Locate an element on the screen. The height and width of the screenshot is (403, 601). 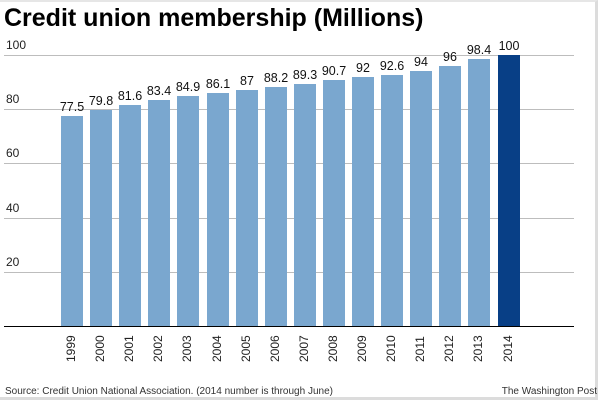
x-tick-label: 1999 is located at coordinates (71, 348).